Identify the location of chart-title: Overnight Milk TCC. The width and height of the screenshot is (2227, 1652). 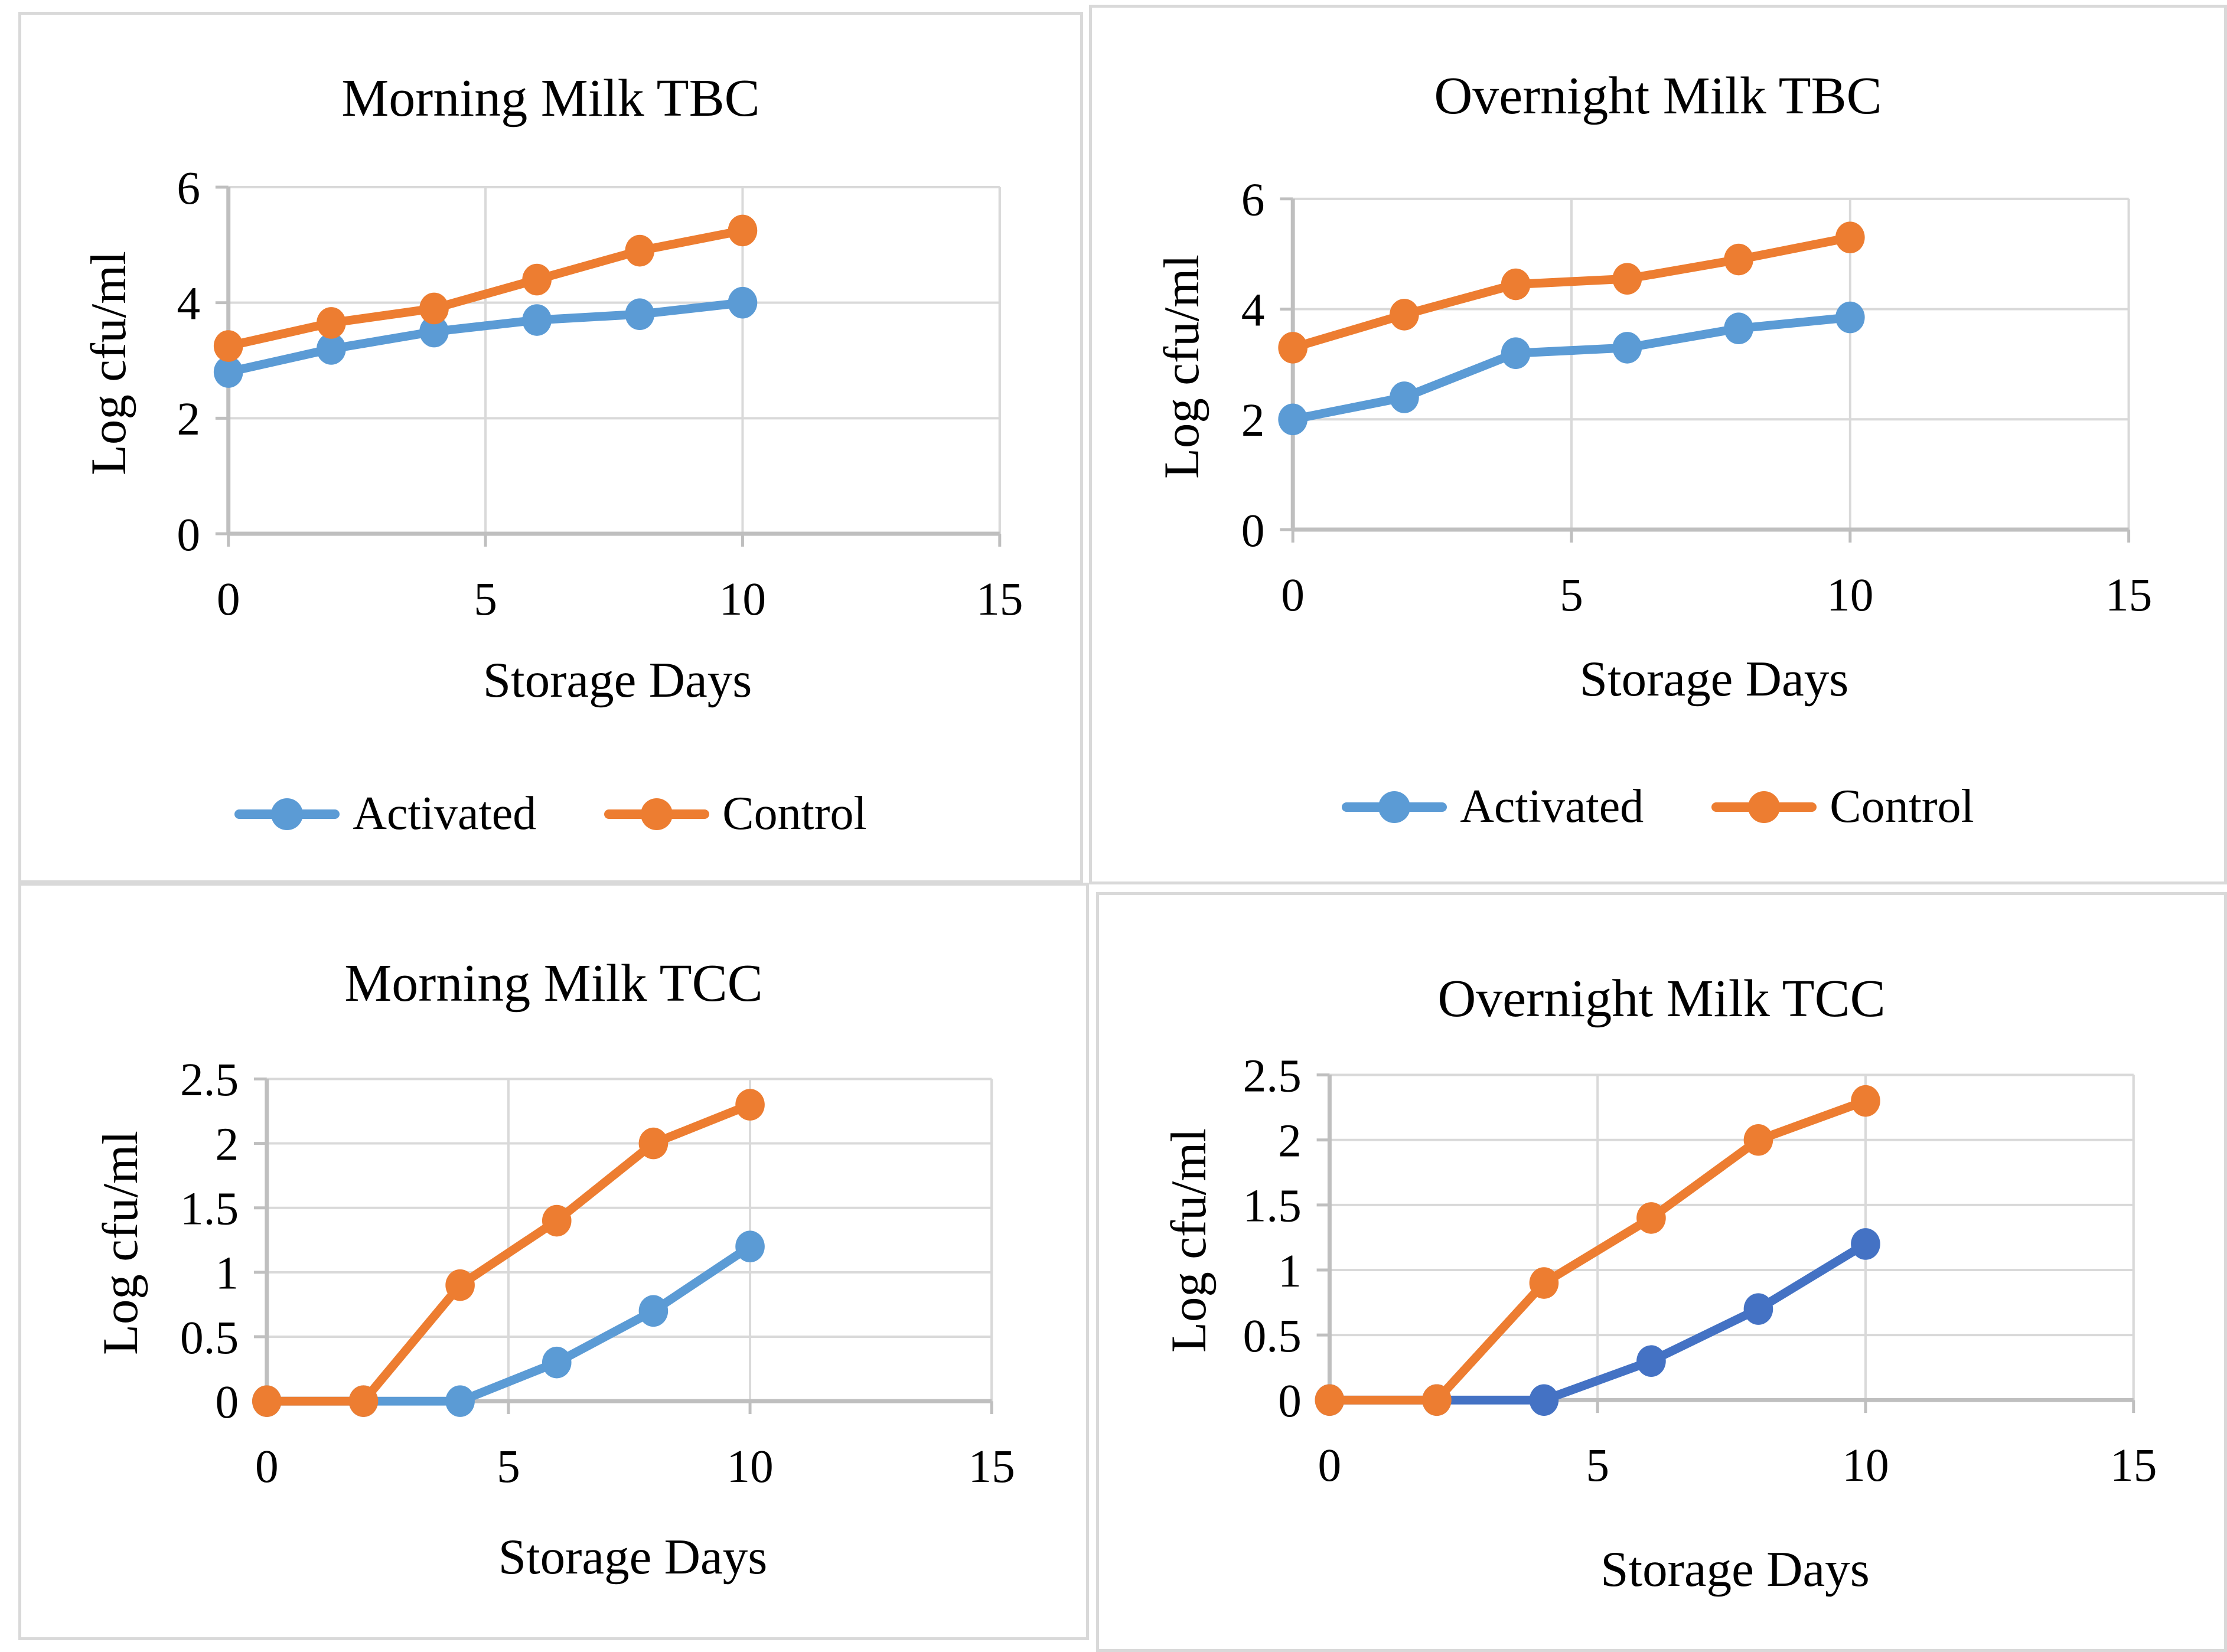
(1661, 999).